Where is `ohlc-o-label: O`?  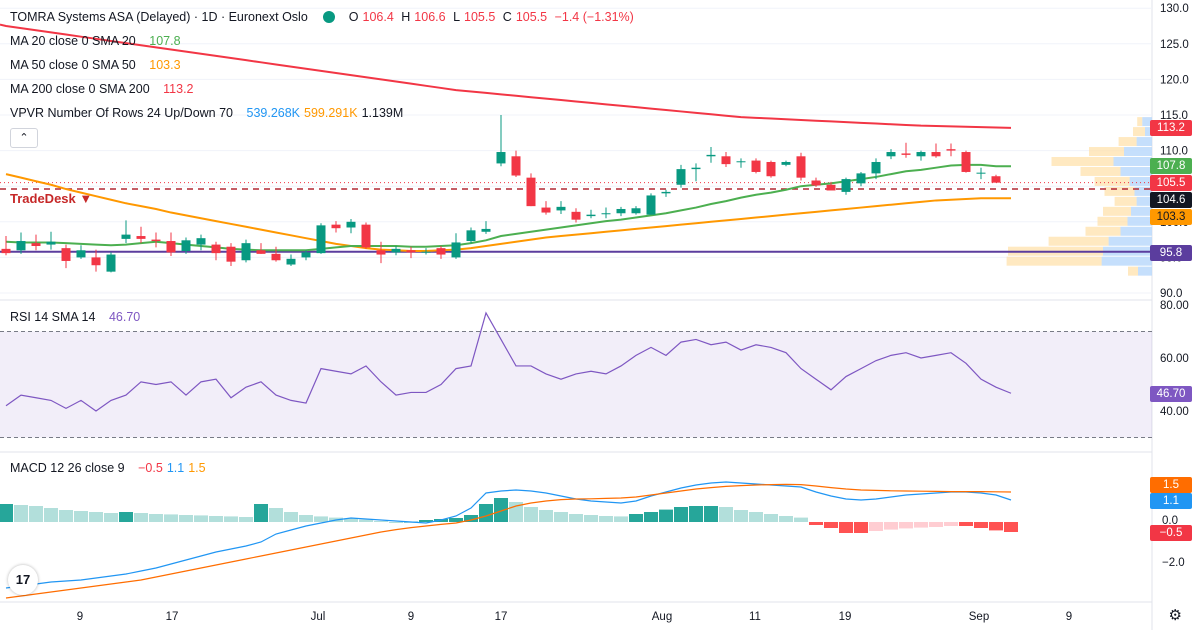 ohlc-o-label: O is located at coordinates (353, 17).